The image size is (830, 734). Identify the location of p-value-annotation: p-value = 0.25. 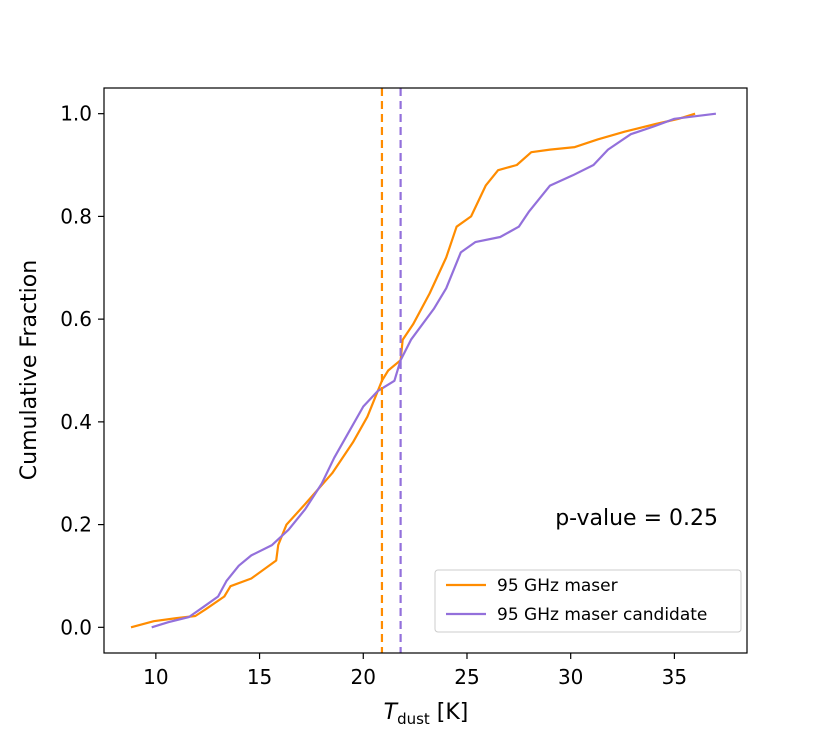
(636, 518).